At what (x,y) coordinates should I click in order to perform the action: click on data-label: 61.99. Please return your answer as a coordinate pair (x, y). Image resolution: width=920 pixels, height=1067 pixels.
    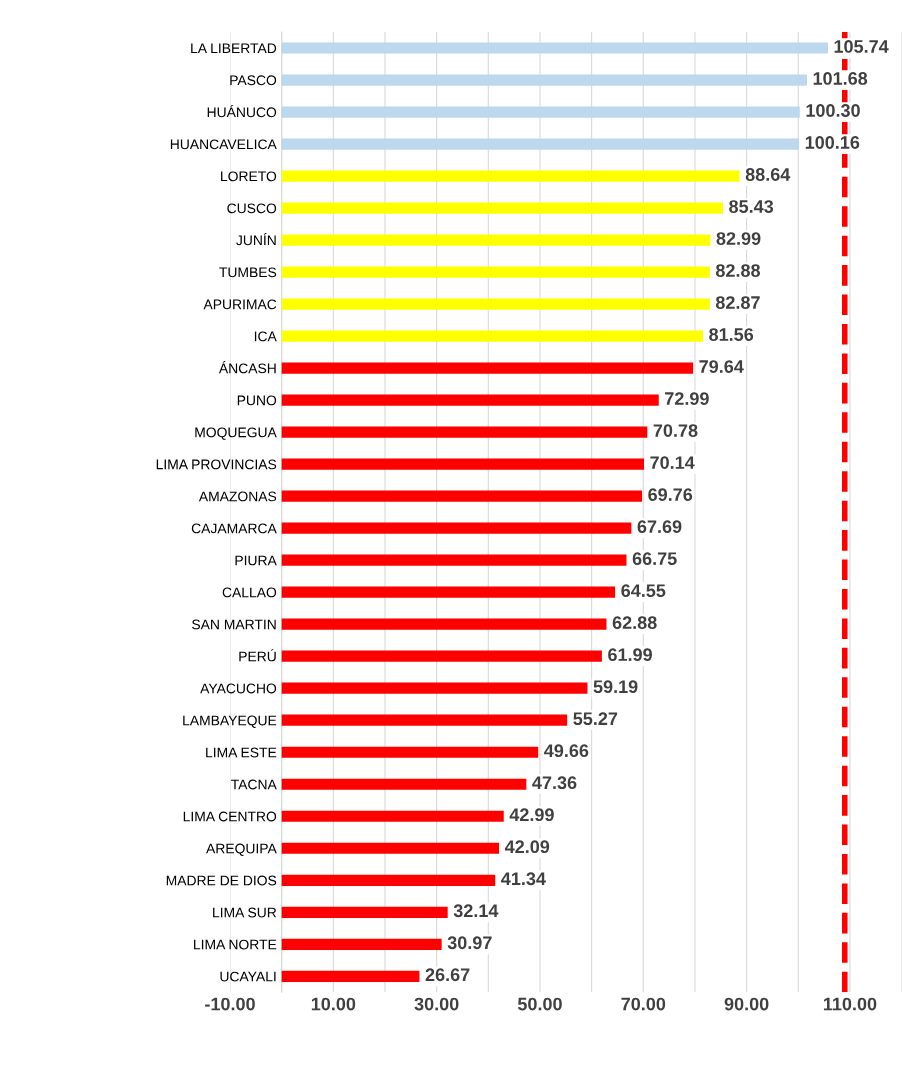
    Looking at the image, I should click on (630, 655).